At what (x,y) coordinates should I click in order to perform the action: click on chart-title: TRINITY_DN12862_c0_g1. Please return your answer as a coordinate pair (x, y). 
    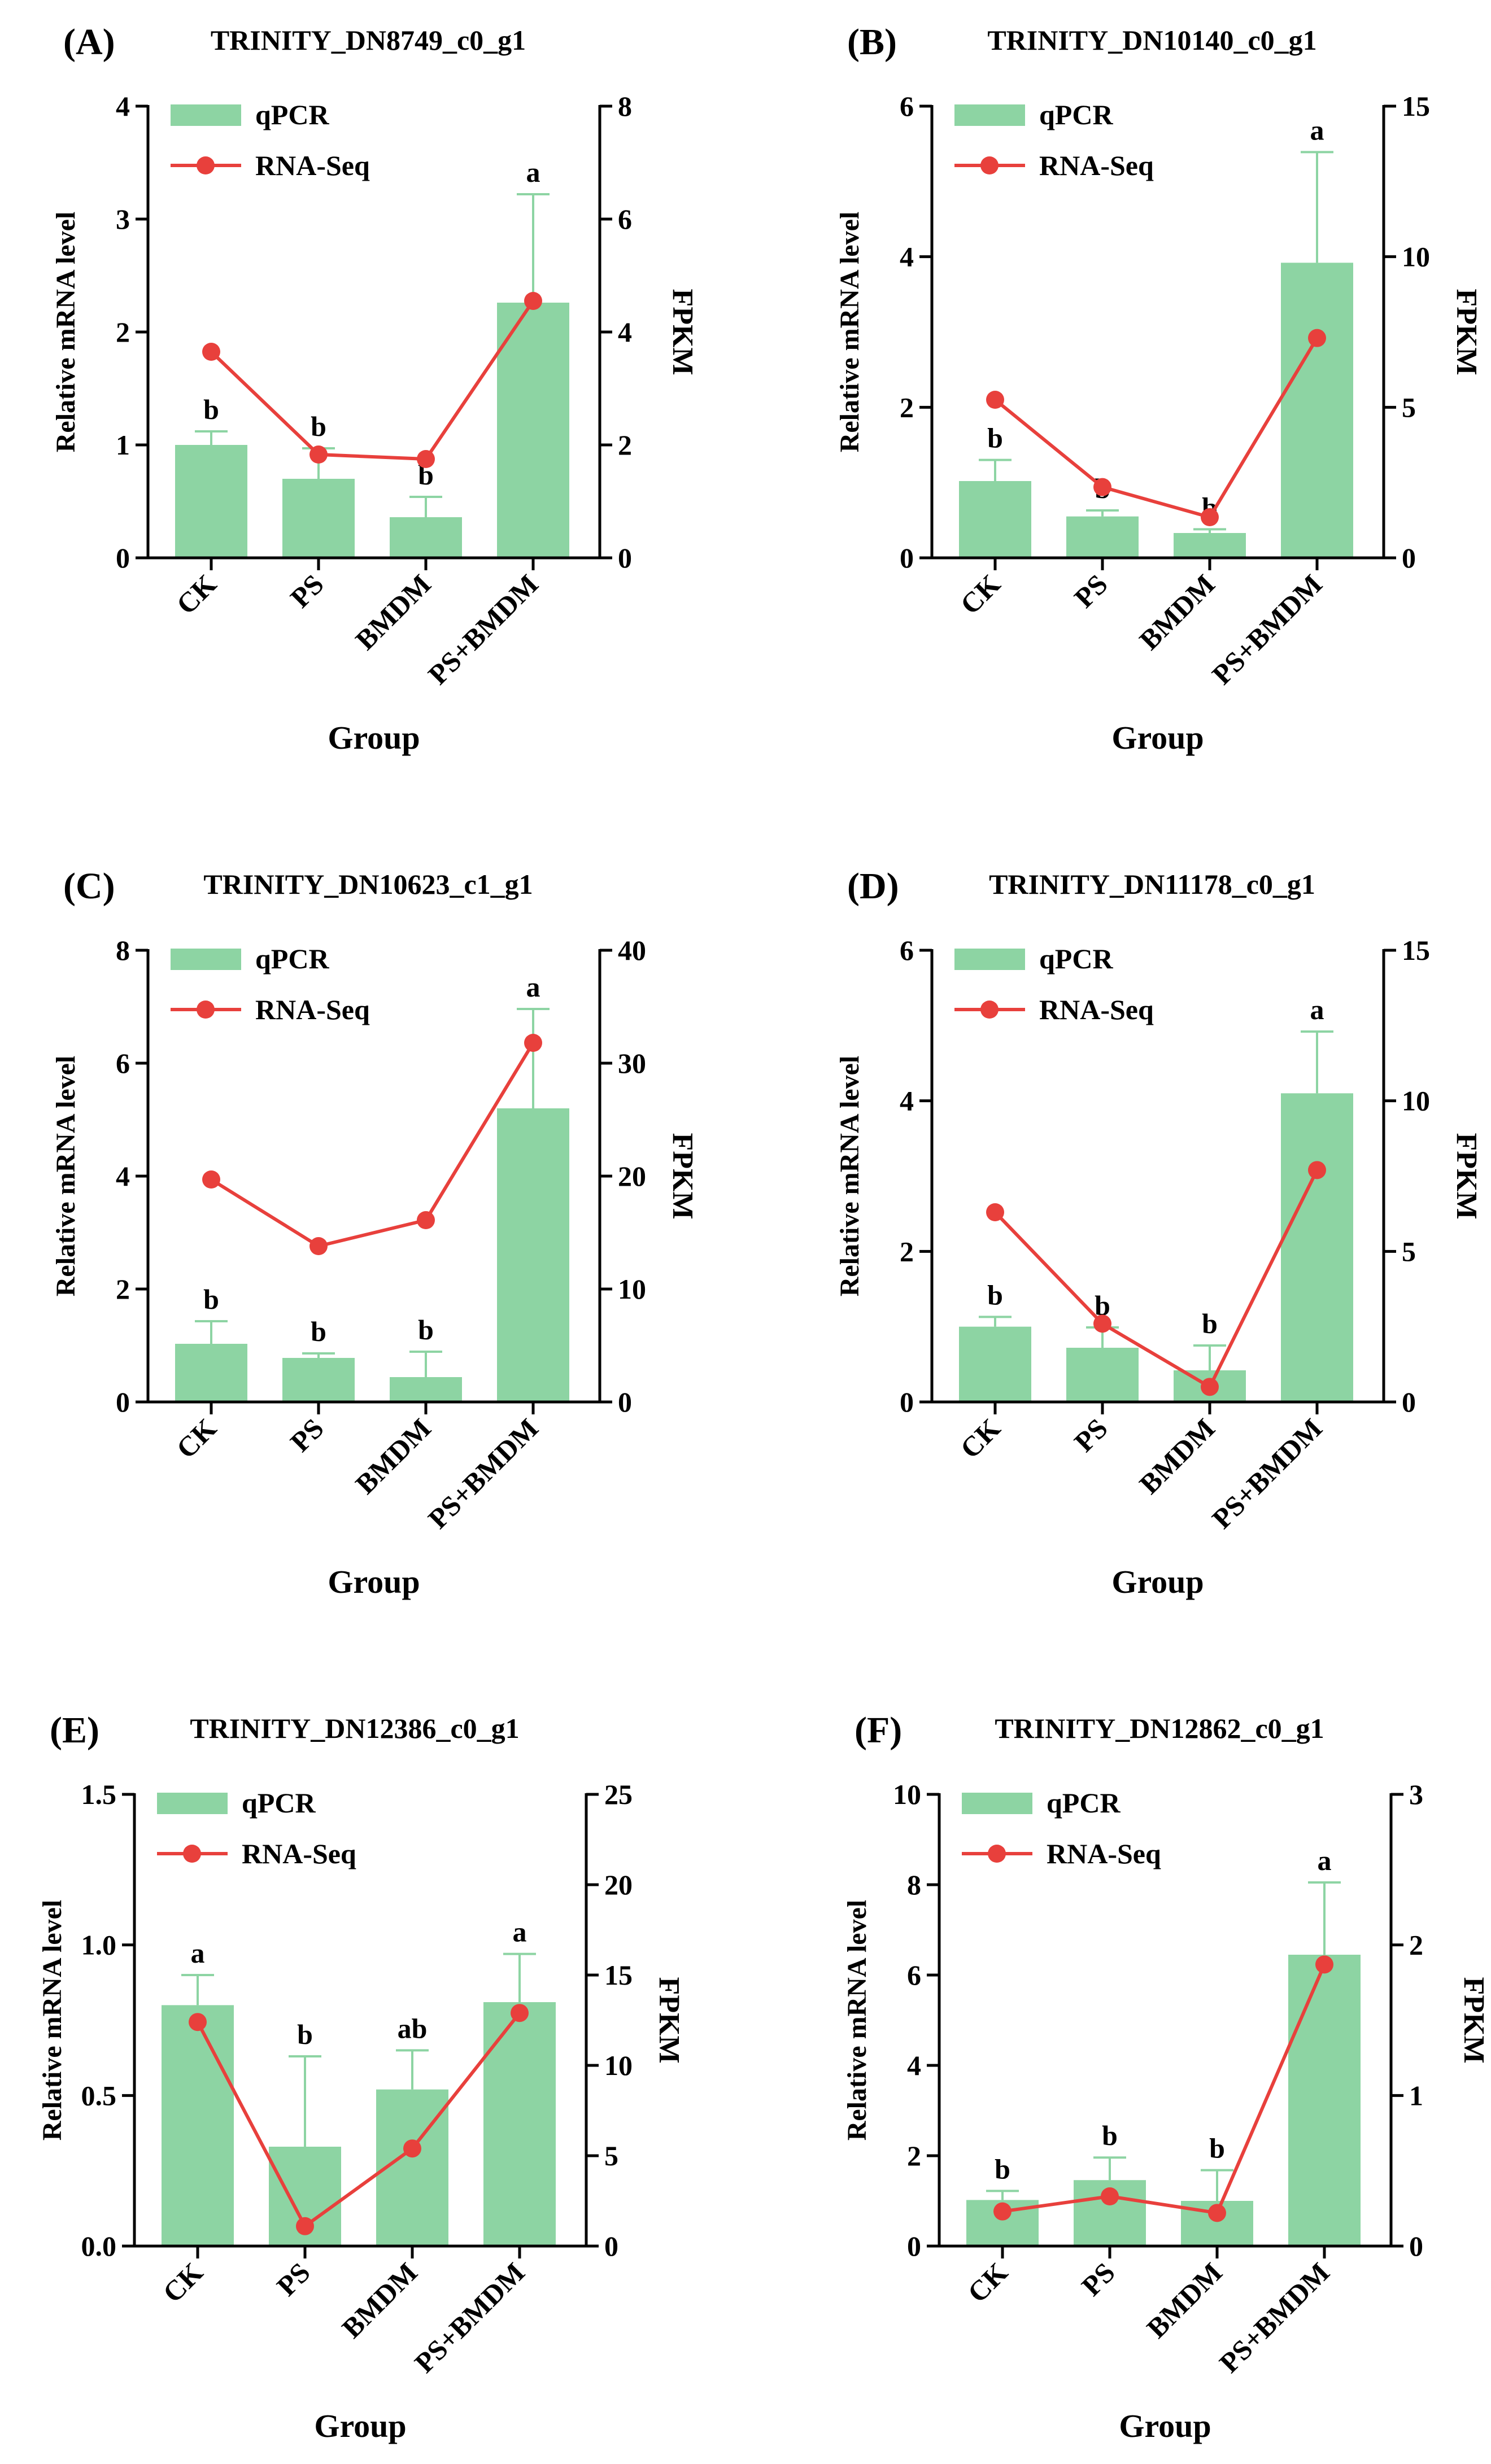
    Looking at the image, I should click on (1160, 1728).